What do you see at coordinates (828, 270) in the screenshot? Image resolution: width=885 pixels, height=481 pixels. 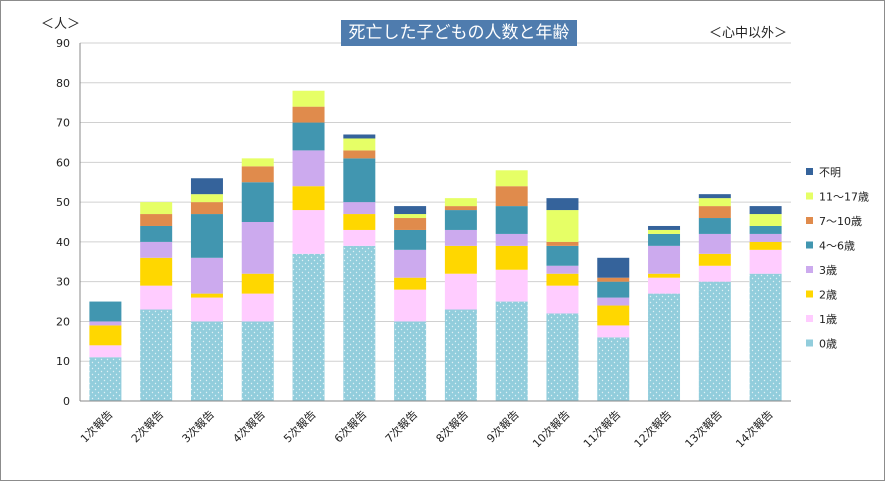 I see `legend-label: 3歳` at bounding box center [828, 270].